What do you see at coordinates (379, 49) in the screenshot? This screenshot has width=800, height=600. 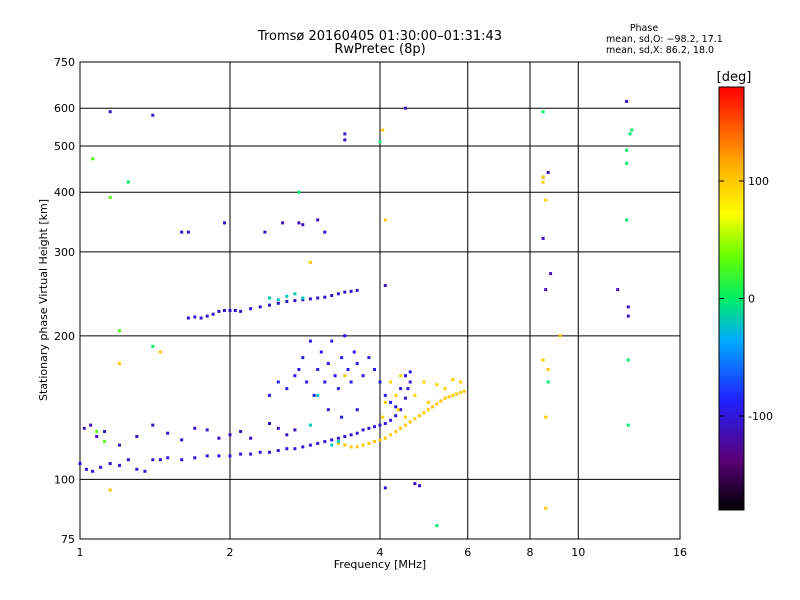 I see `chart-subtitle: RwPretec (8p)` at bounding box center [379, 49].